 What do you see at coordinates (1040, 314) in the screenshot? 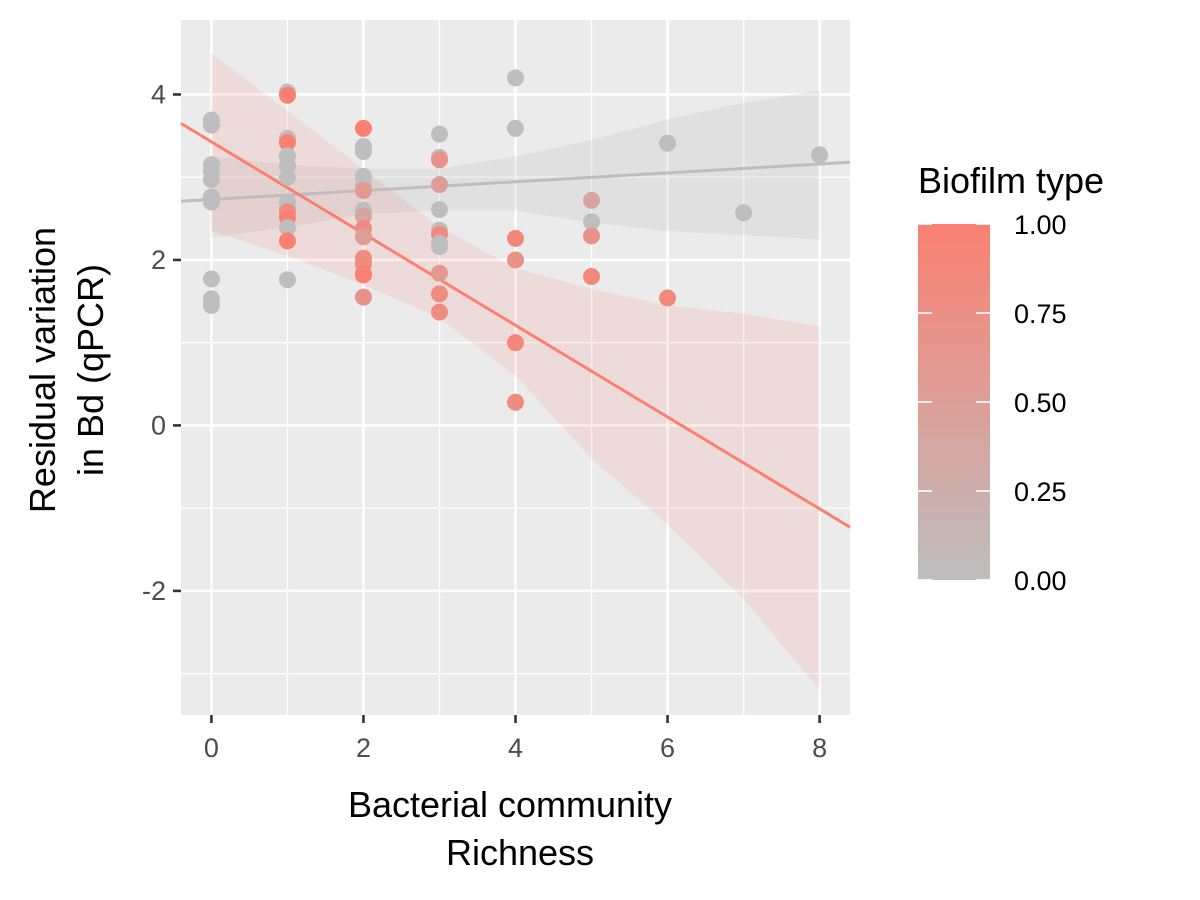
I see `legend-label: 0.75` at bounding box center [1040, 314].